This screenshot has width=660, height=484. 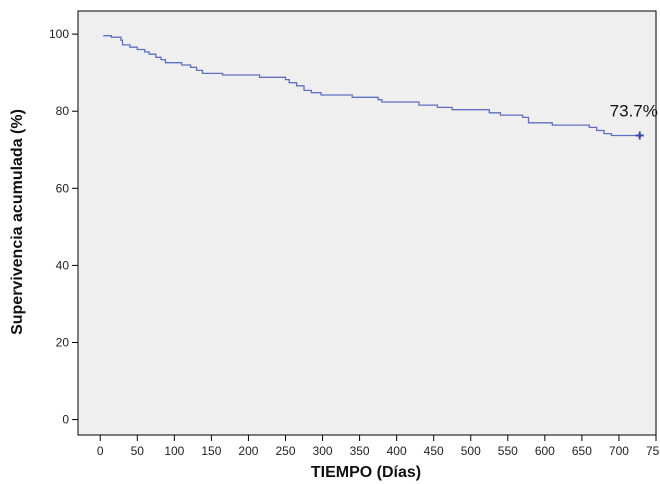 I want to click on annotations: 73.7%, so click(x=634, y=111).